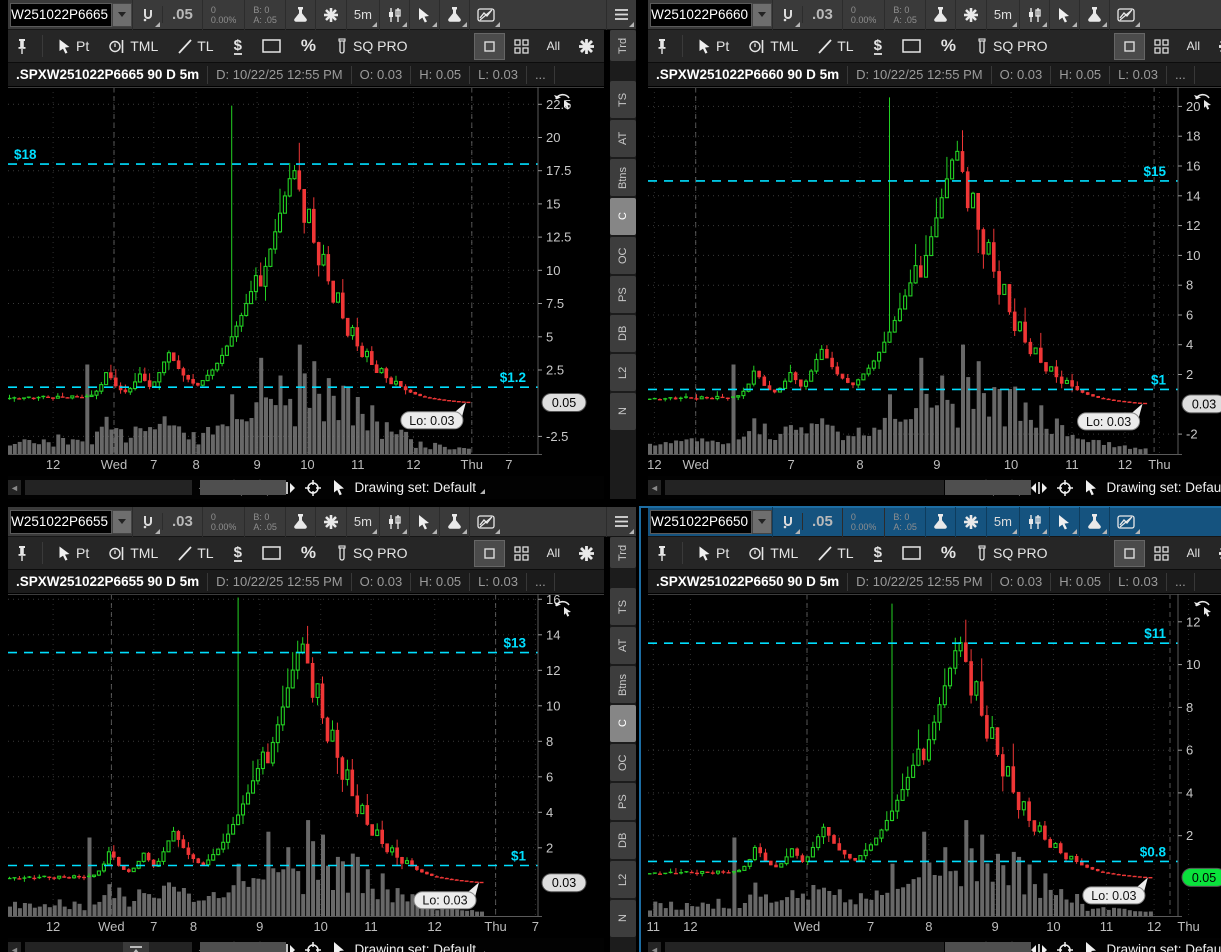 The height and width of the screenshot is (952, 1221). I want to click on tab-l2: L2, so click(623, 879).